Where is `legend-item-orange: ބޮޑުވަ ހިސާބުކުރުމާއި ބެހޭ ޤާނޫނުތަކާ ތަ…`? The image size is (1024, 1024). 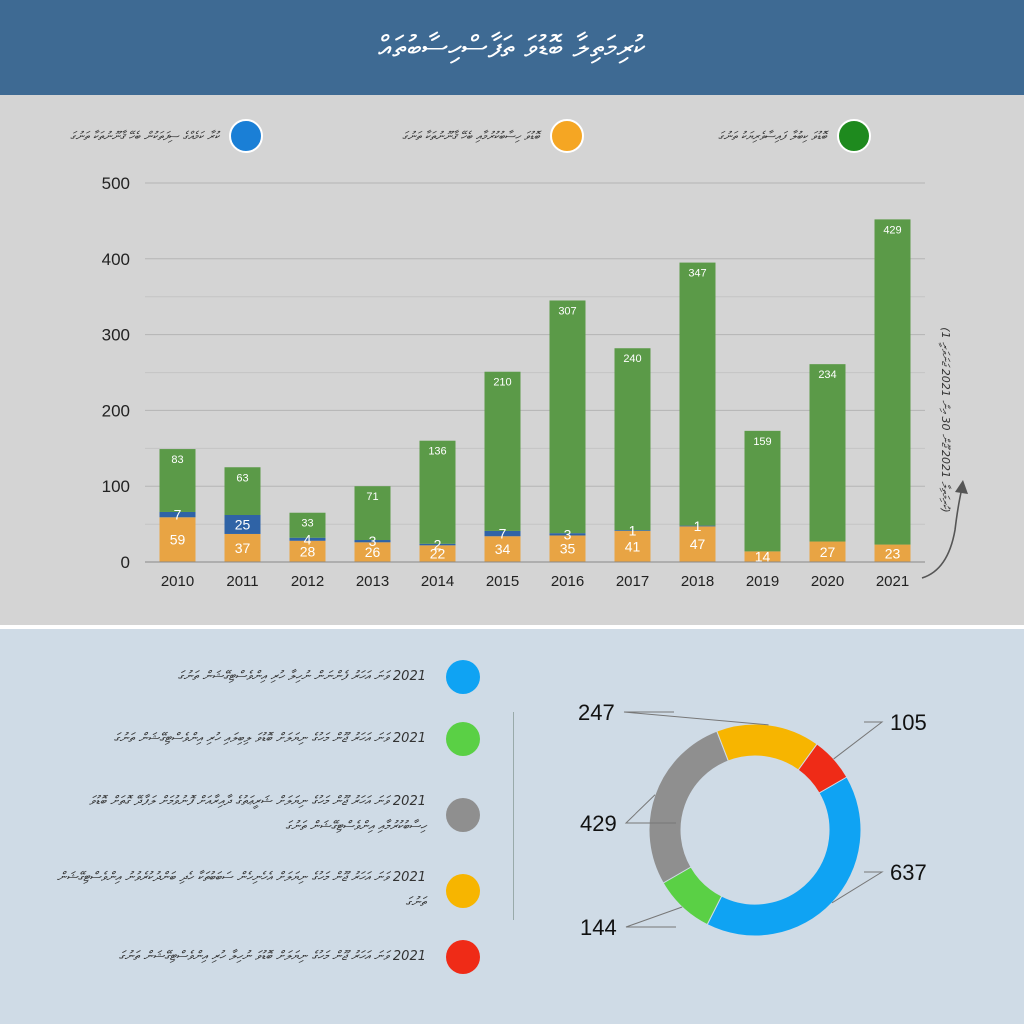
legend-item-orange: ބޮޑުވަ ހިސާބުކުރުމާއި ބެހޭ ޤާނޫނުތަކާ ތަ… is located at coordinates (493, 136).